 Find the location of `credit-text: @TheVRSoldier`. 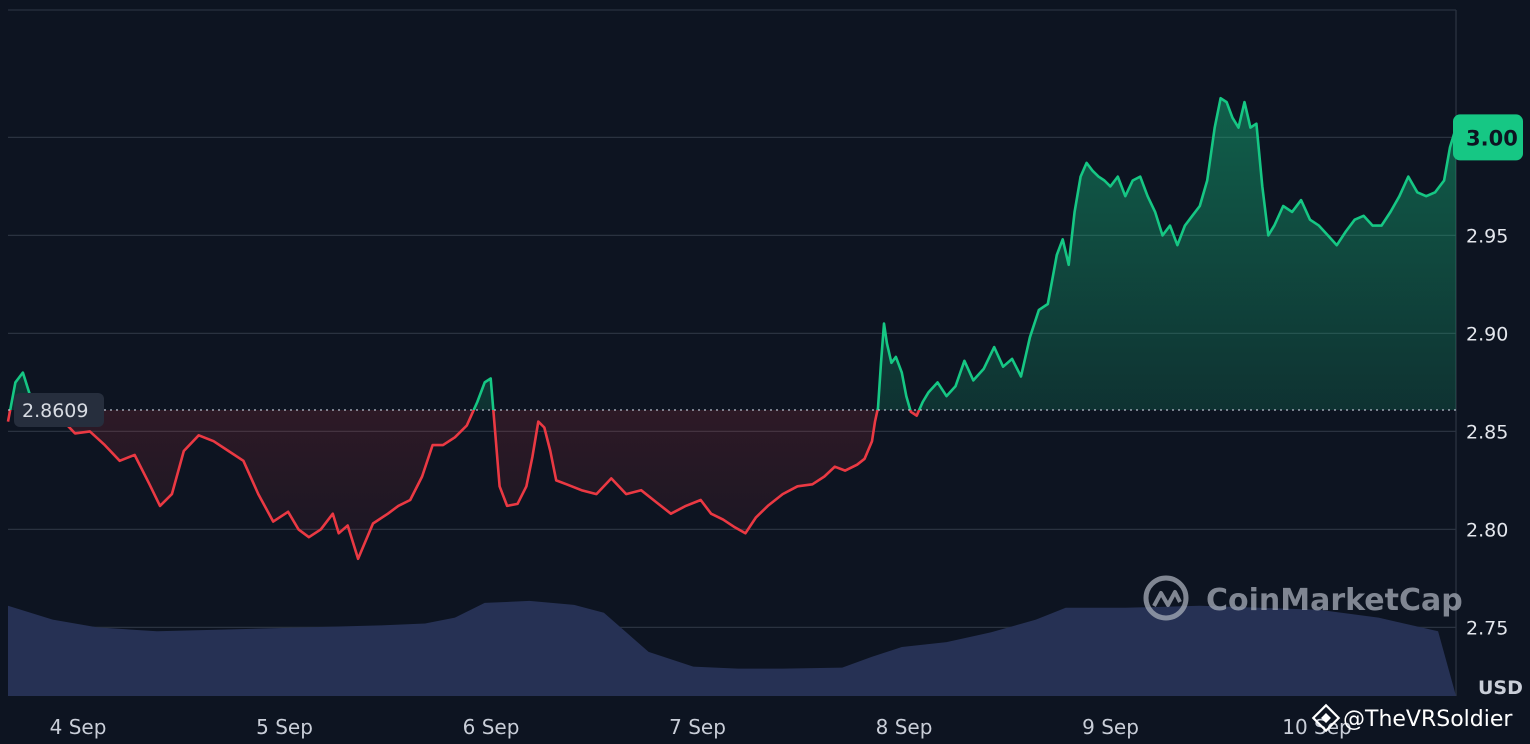

credit-text: @TheVRSoldier is located at coordinates (1428, 719).